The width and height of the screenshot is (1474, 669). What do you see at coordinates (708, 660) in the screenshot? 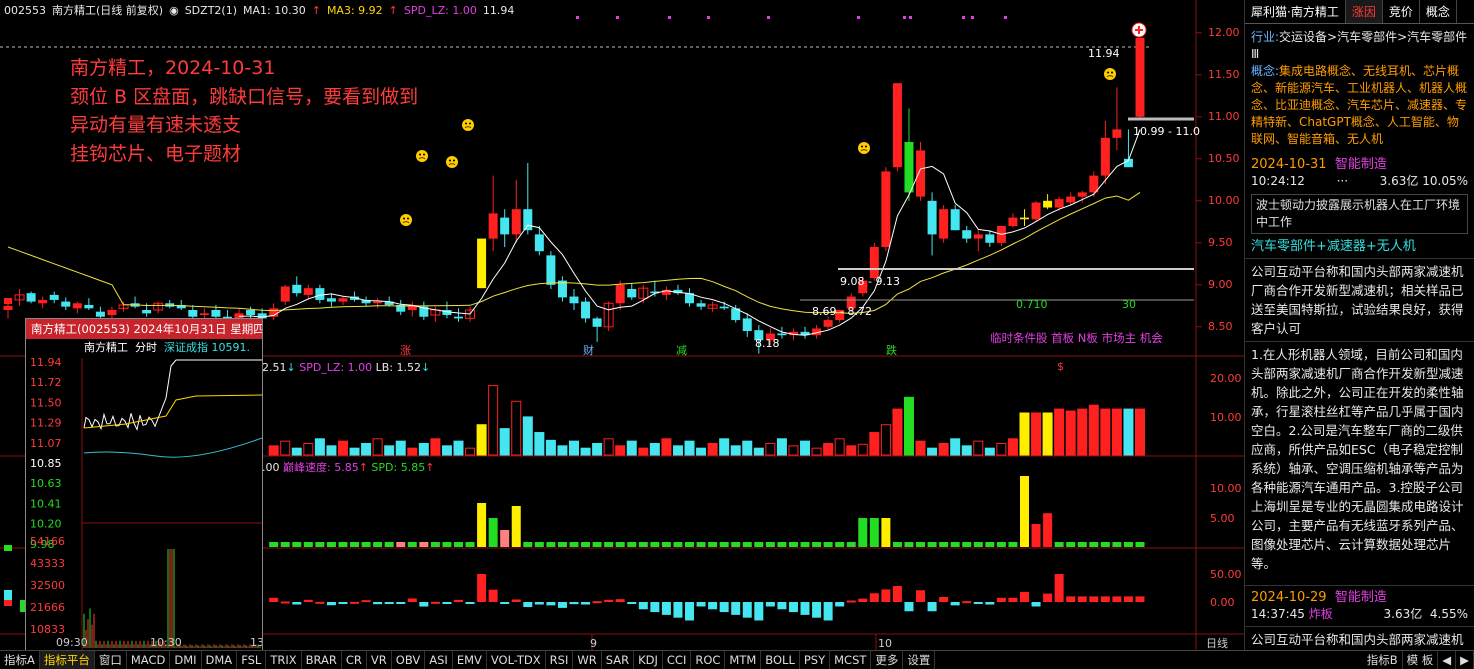
I see `indicator-tab: ROC` at bounding box center [708, 660].